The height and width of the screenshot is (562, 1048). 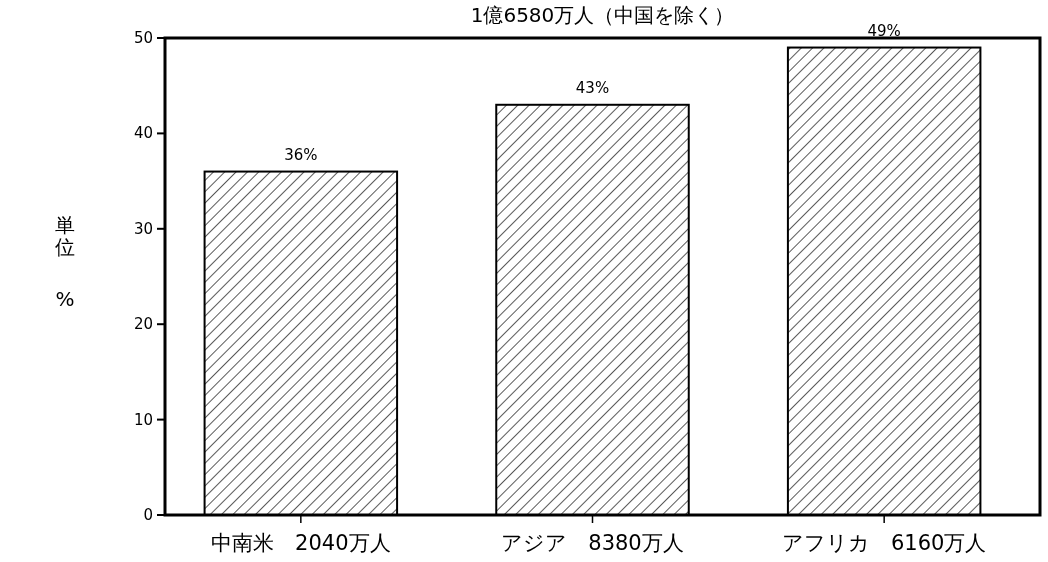 I want to click on text: 単位 %, so click(x=65, y=261).